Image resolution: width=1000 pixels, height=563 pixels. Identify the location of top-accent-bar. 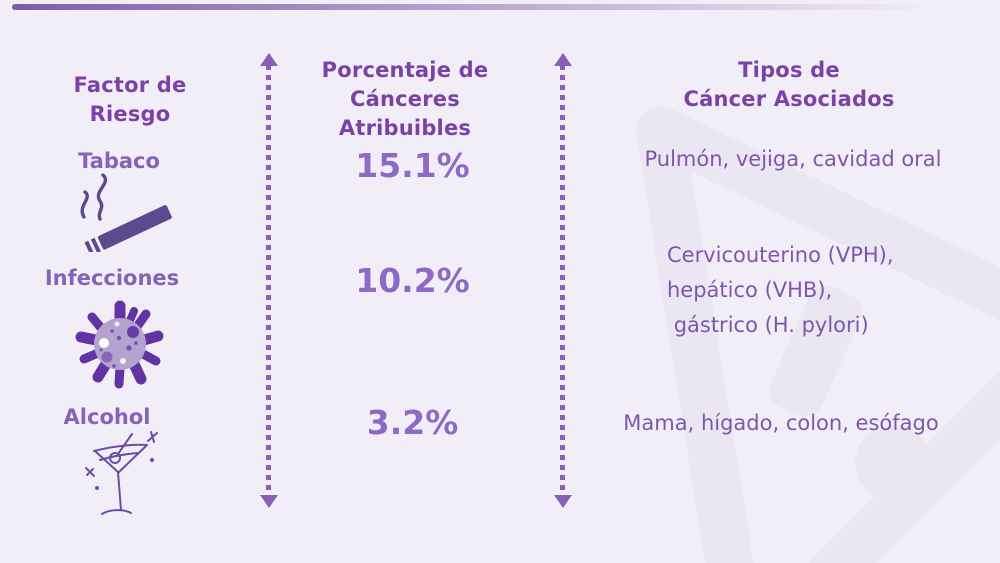
(500, 7).